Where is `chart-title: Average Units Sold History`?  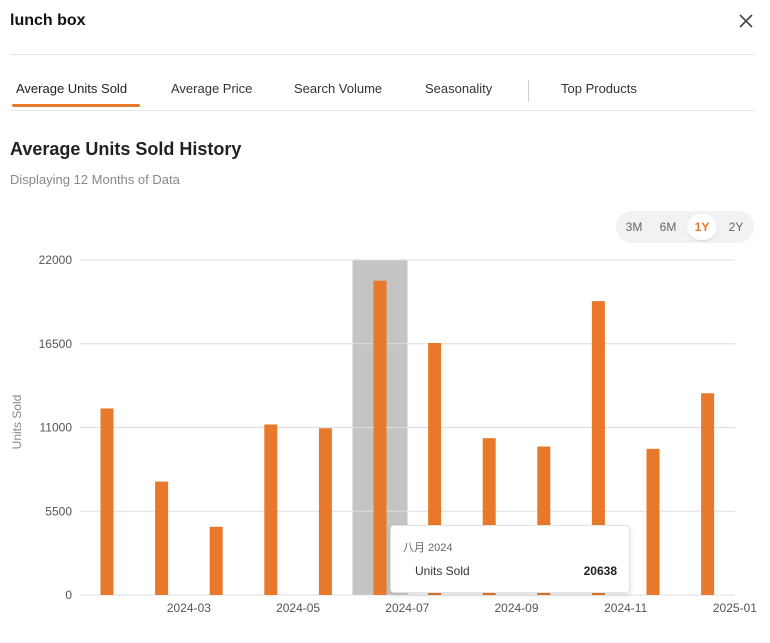 chart-title: Average Units Sold History is located at coordinates (126, 149).